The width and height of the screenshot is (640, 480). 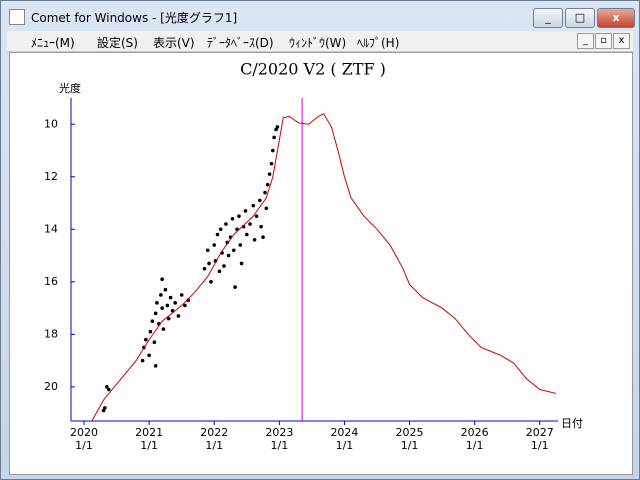 What do you see at coordinates (585, 41) in the screenshot?
I see `mdi-minimize: _` at bounding box center [585, 41].